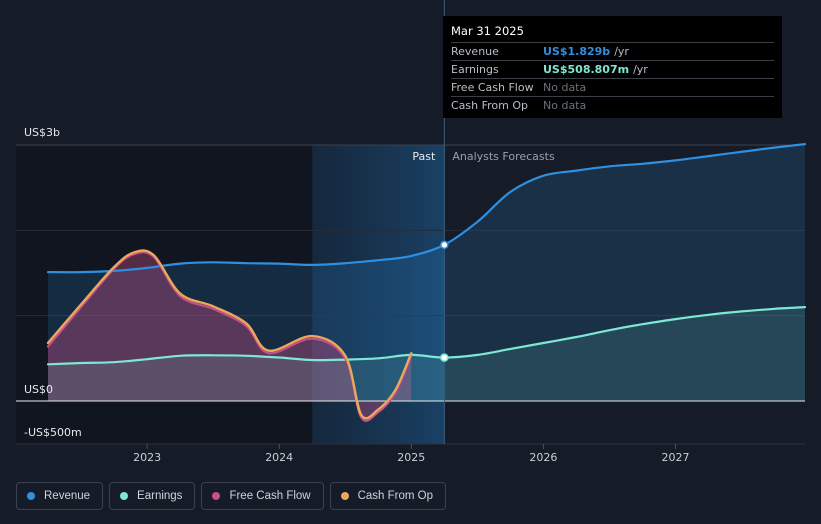 This screenshot has width=821, height=524. I want to click on tooltip-label: Earnings, so click(475, 69).